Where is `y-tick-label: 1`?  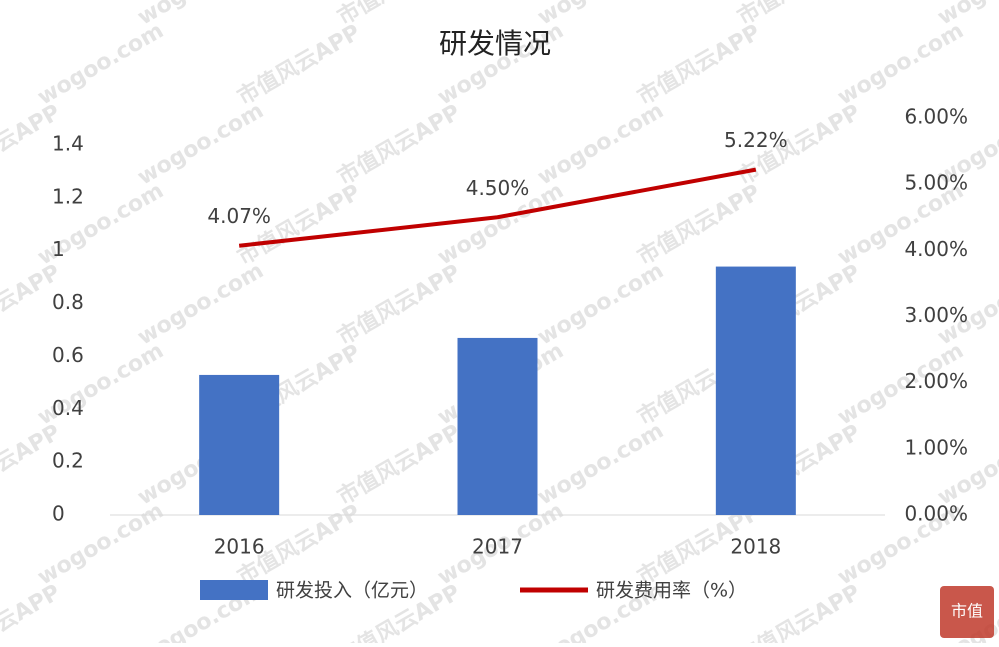
y-tick-label: 1 is located at coordinates (58, 249).